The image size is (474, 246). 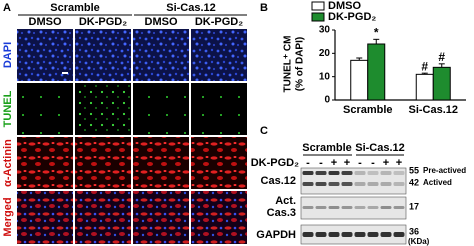 I want to click on x-tick-label: Scramble, so click(x=368, y=110).